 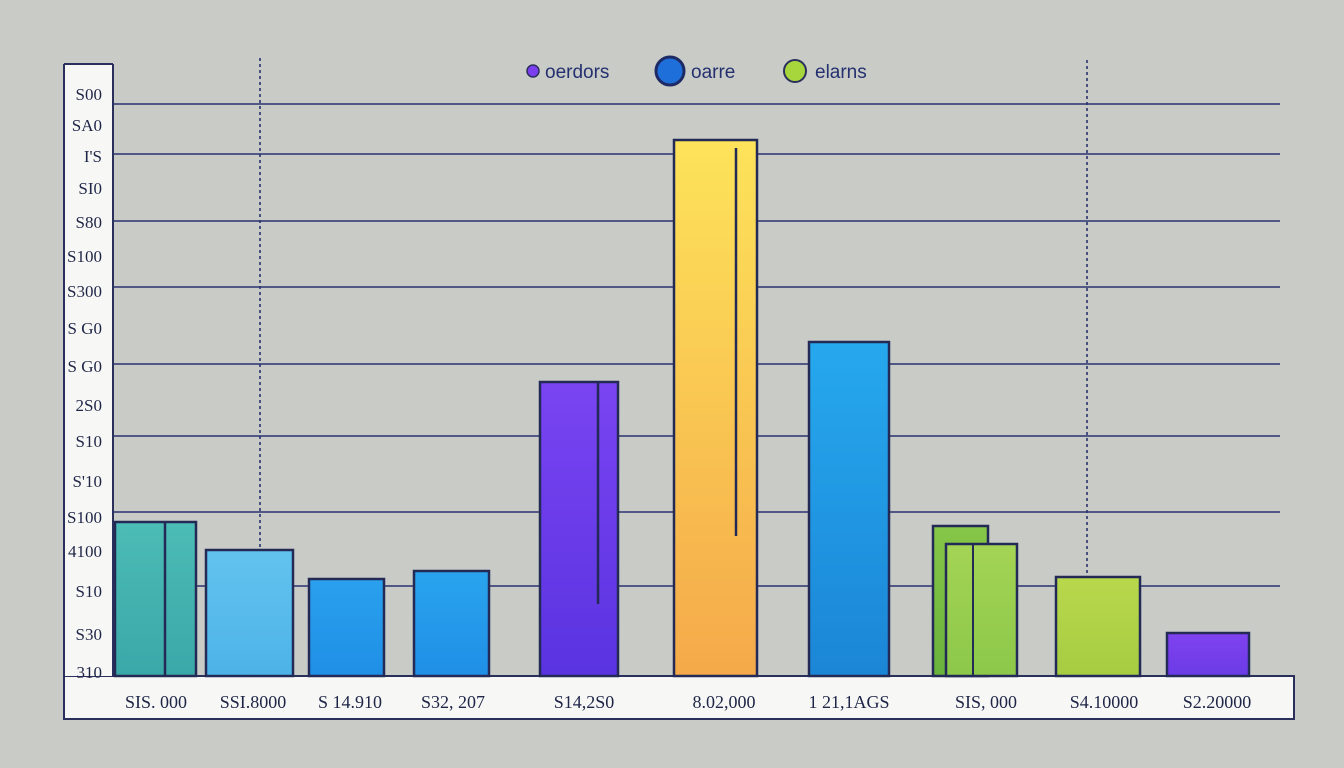 I want to click on y-tick-label: S30, so click(x=89, y=634).